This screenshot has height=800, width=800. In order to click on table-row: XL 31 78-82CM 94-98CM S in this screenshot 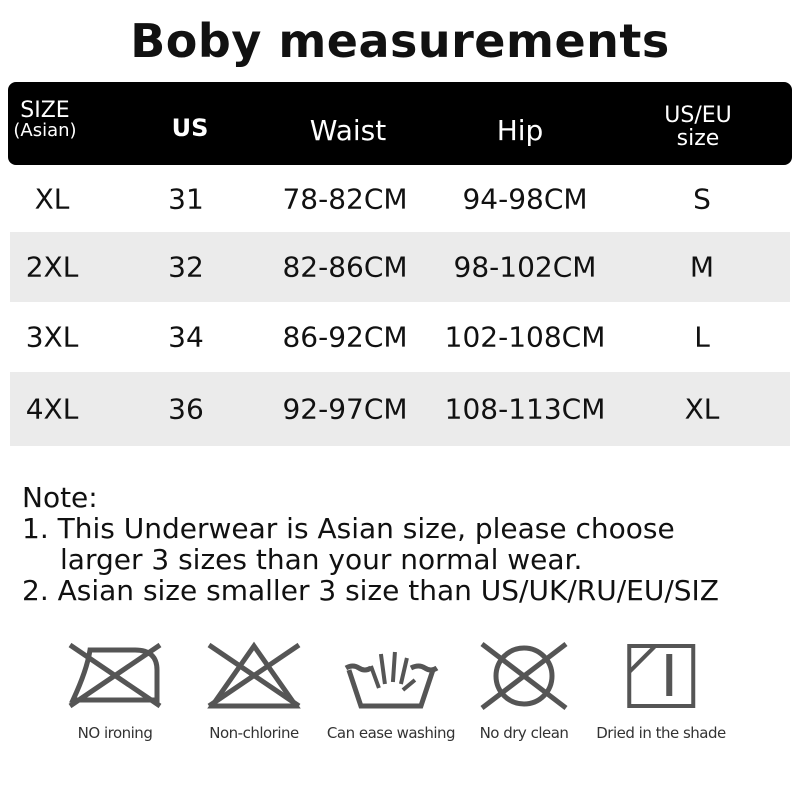, I will do `click(400, 198)`.